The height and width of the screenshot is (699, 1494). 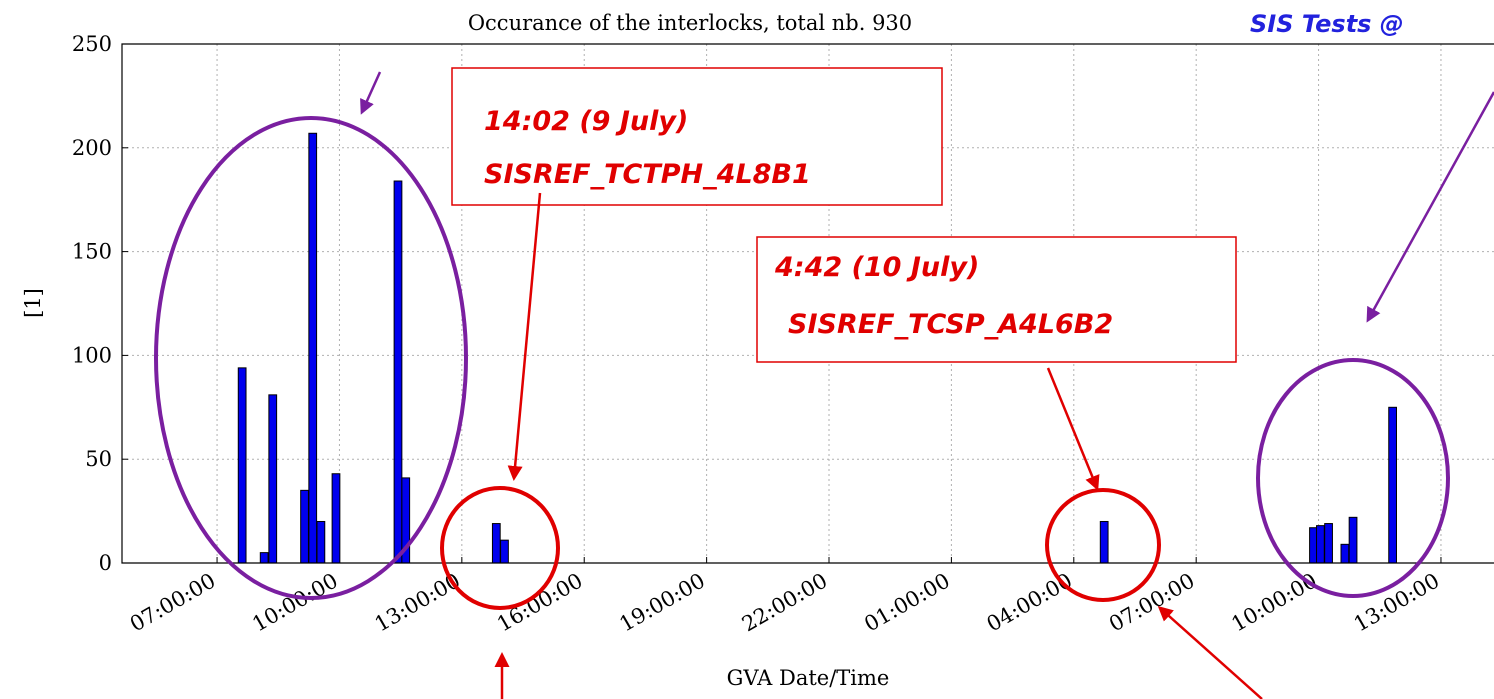 What do you see at coordinates (1397, 603) in the screenshot?
I see `x-tick-label: 13:00:00` at bounding box center [1397, 603].